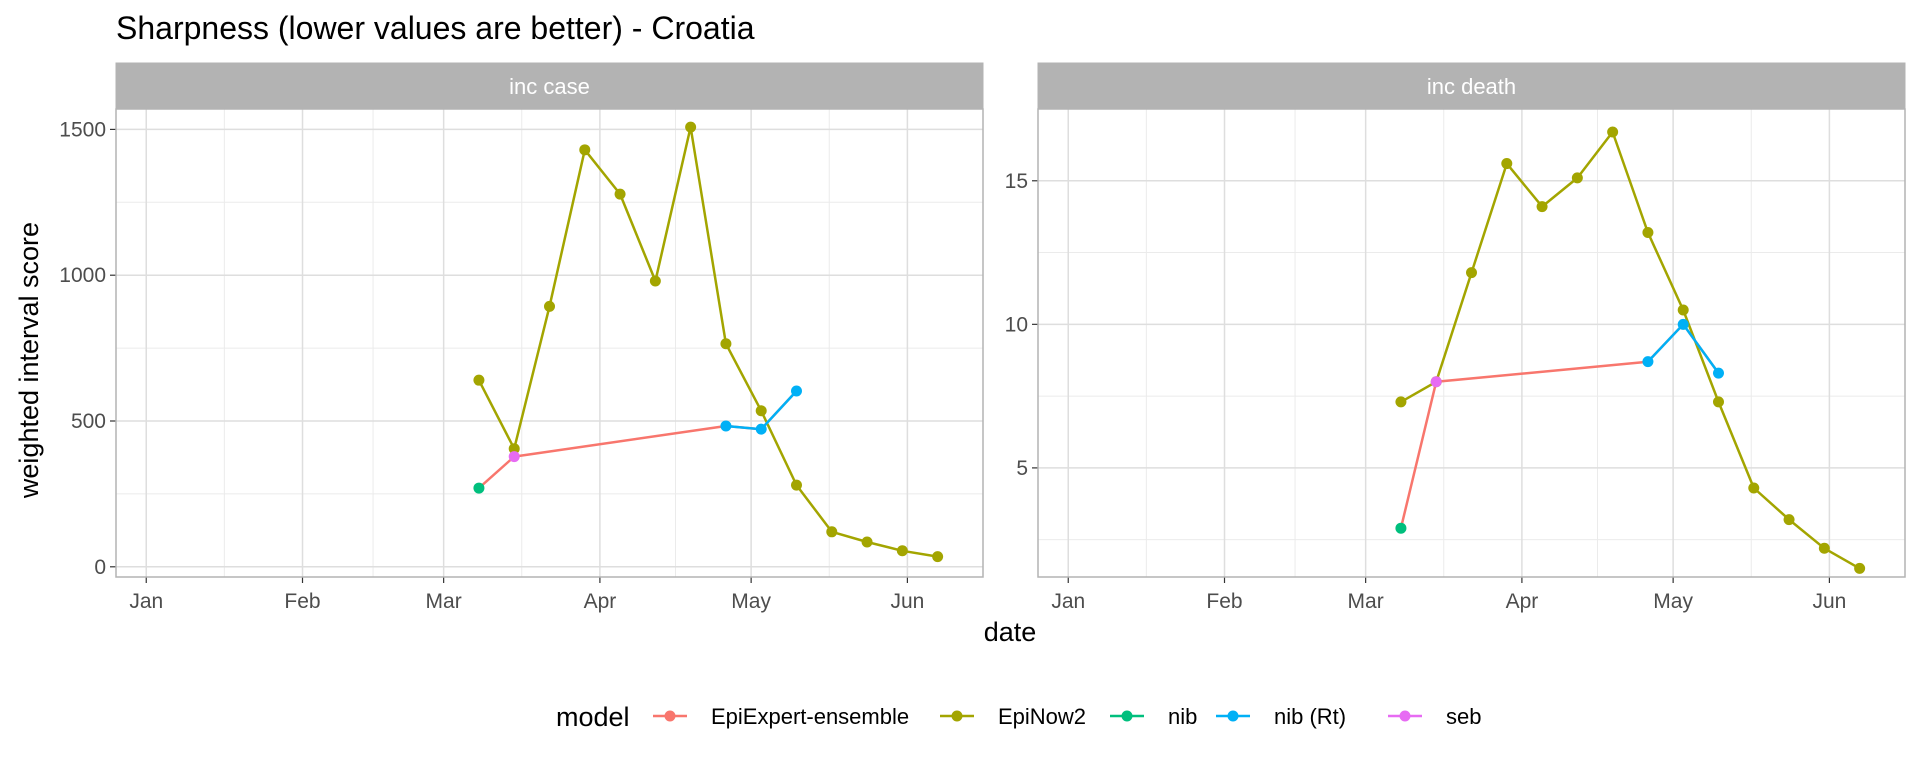 The image size is (1920, 773). I want to click on legend-label: seb, so click(1463, 716).